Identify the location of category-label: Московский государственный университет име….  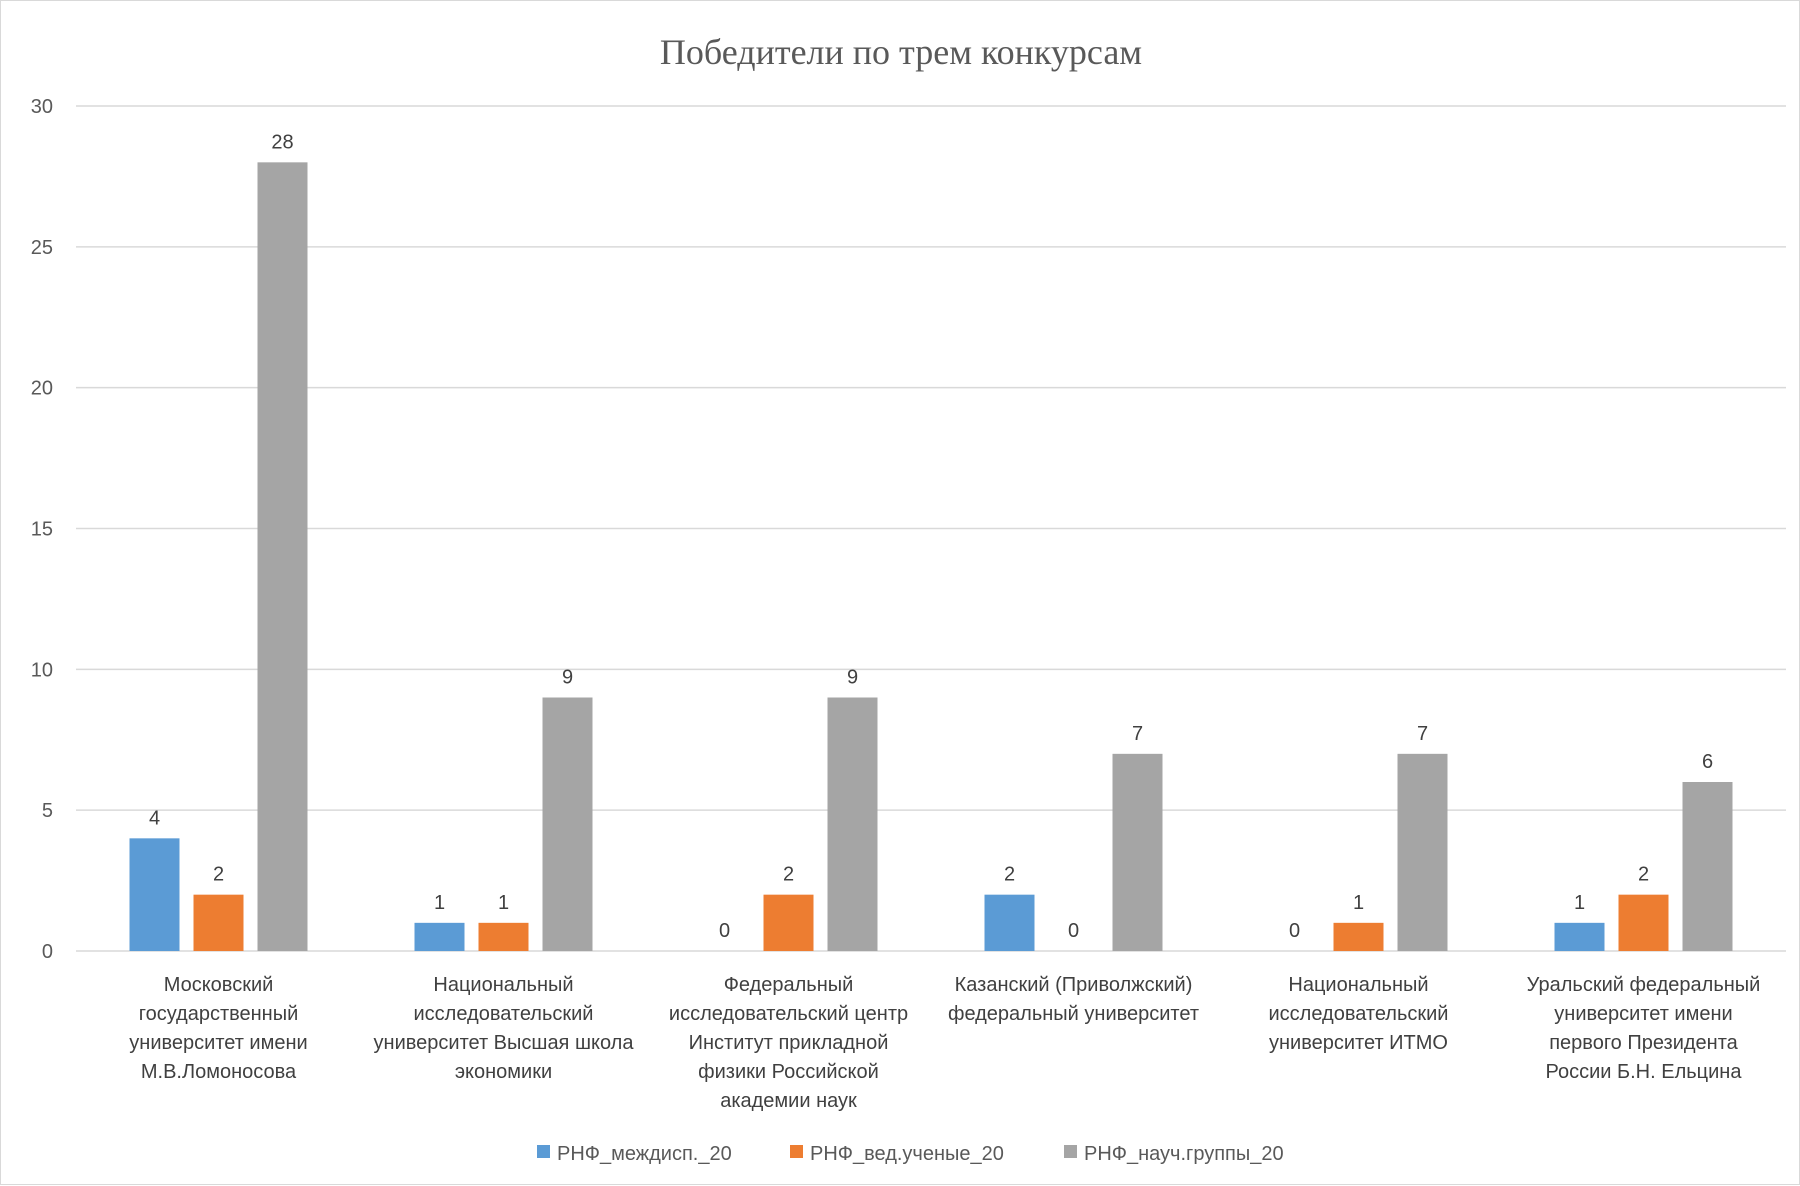
(218, 1028).